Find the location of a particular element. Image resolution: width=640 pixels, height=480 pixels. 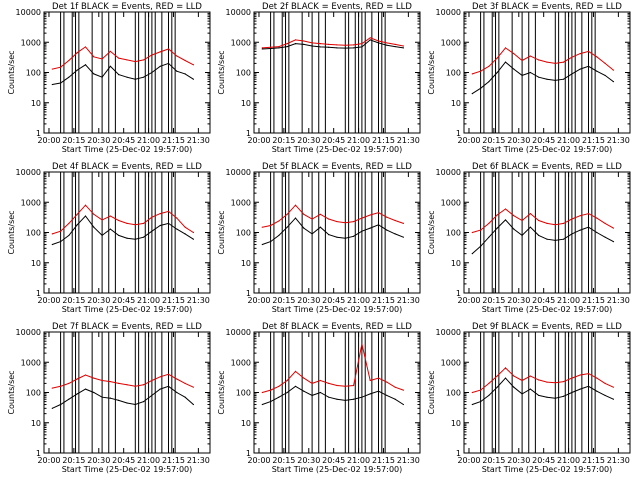

panel-title: Det 9f BLACK = Events, RED = LLD is located at coordinates (547, 327).